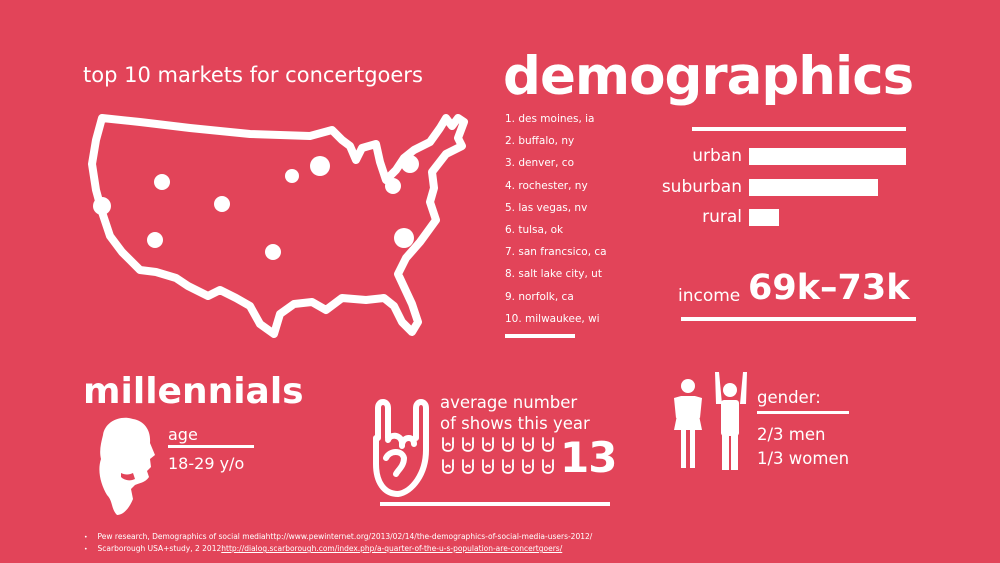  I want to click on age-value: 18-29 y/o, so click(206, 463).